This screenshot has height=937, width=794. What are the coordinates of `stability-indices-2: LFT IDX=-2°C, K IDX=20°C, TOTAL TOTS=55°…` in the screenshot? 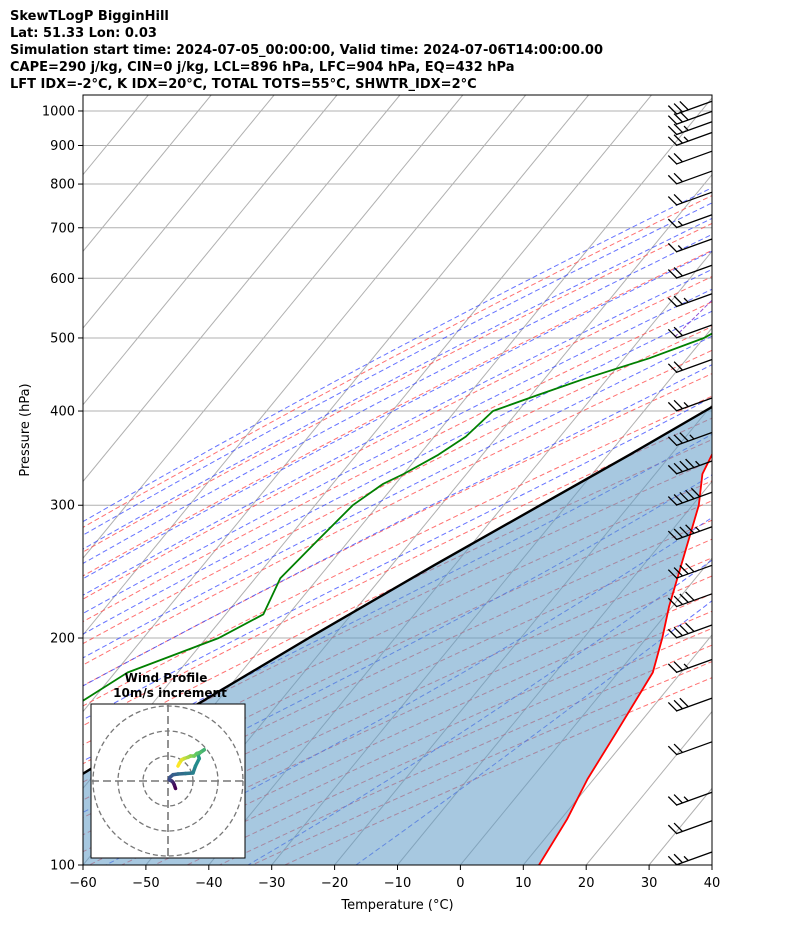 It's located at (243, 84).